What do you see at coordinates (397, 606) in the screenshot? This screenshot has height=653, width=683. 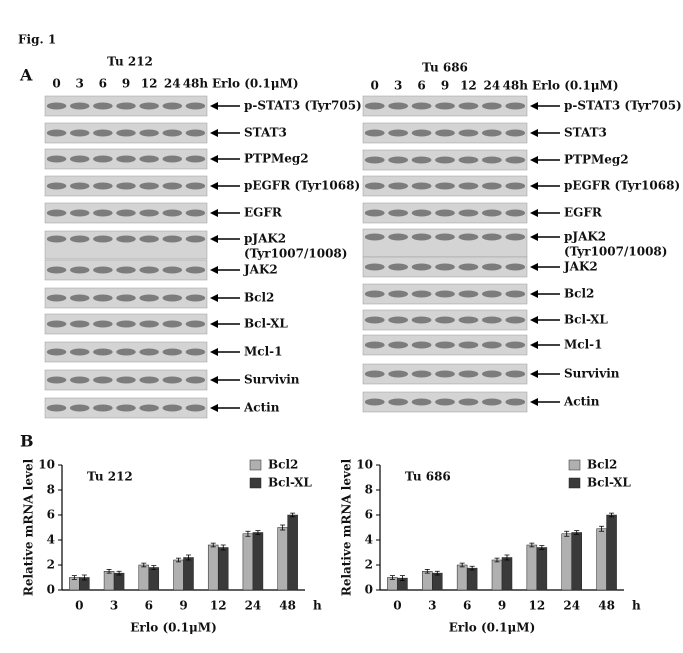 I see `x-tick-label: 0` at bounding box center [397, 606].